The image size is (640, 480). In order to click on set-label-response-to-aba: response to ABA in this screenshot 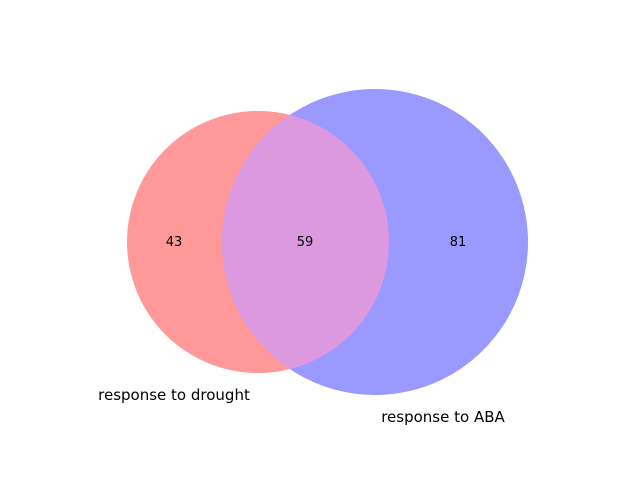, I will do `click(443, 417)`.